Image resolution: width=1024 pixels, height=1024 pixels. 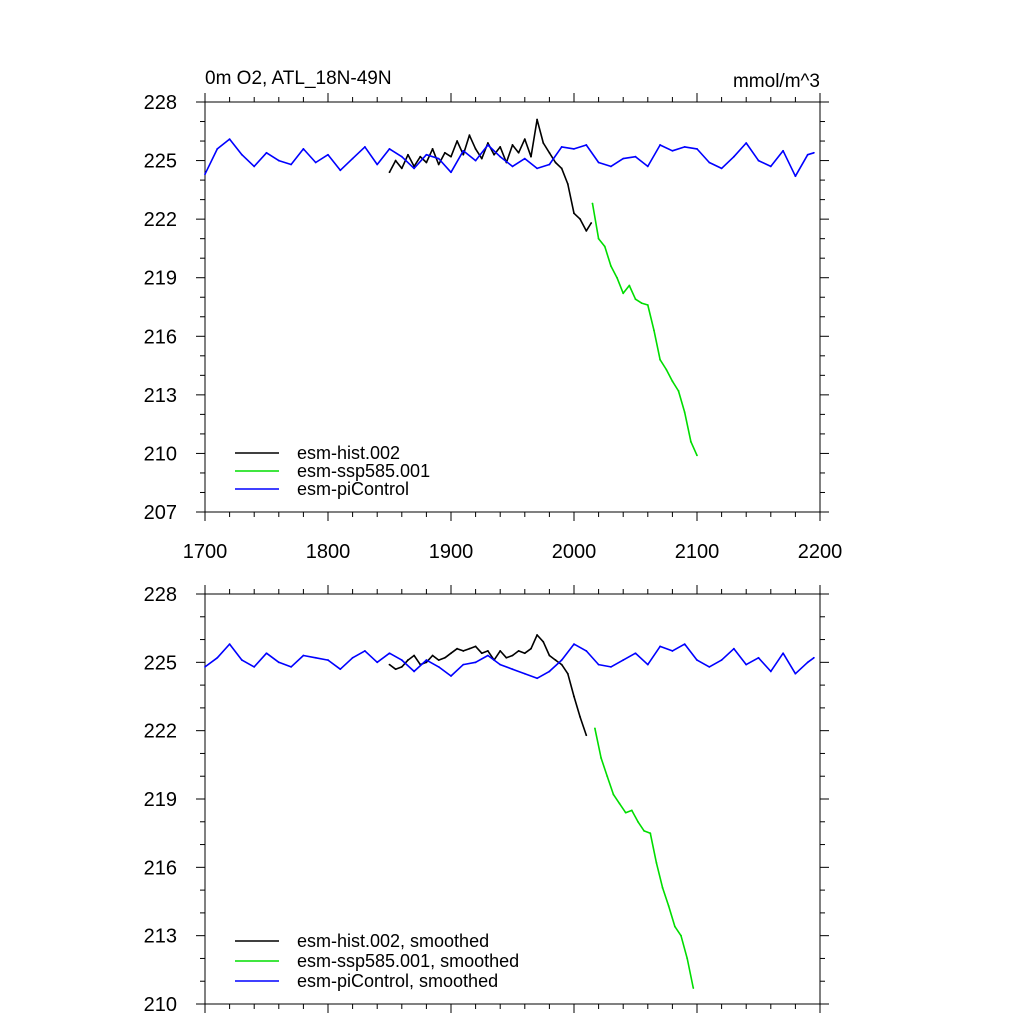 What do you see at coordinates (393, 941) in the screenshot?
I see `legend-label: esm-hist.002, smoothed` at bounding box center [393, 941].